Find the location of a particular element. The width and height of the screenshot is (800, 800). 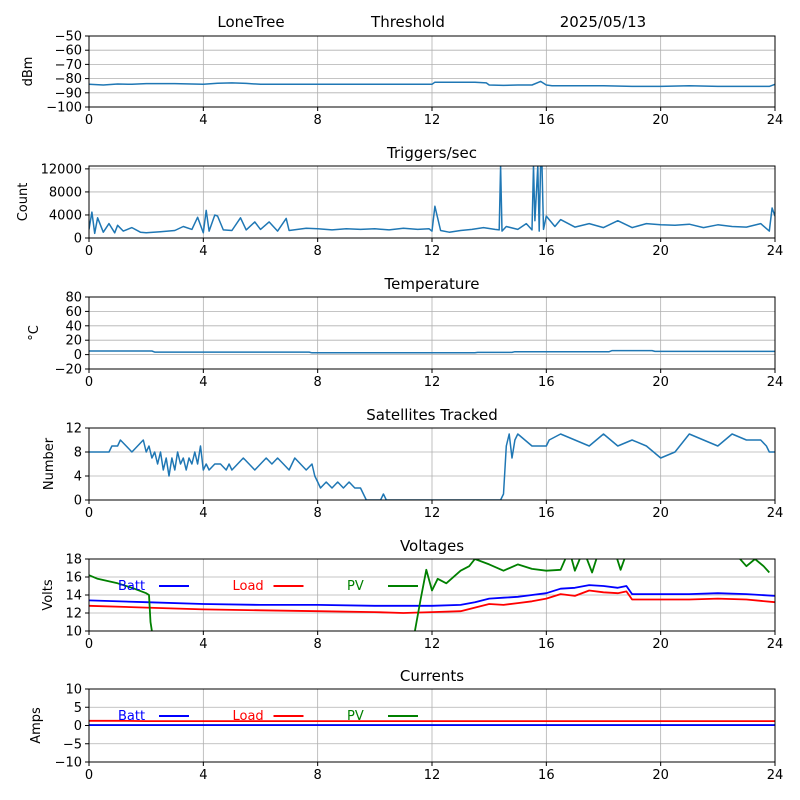

series-line-batt is located at coordinates (432, 595).